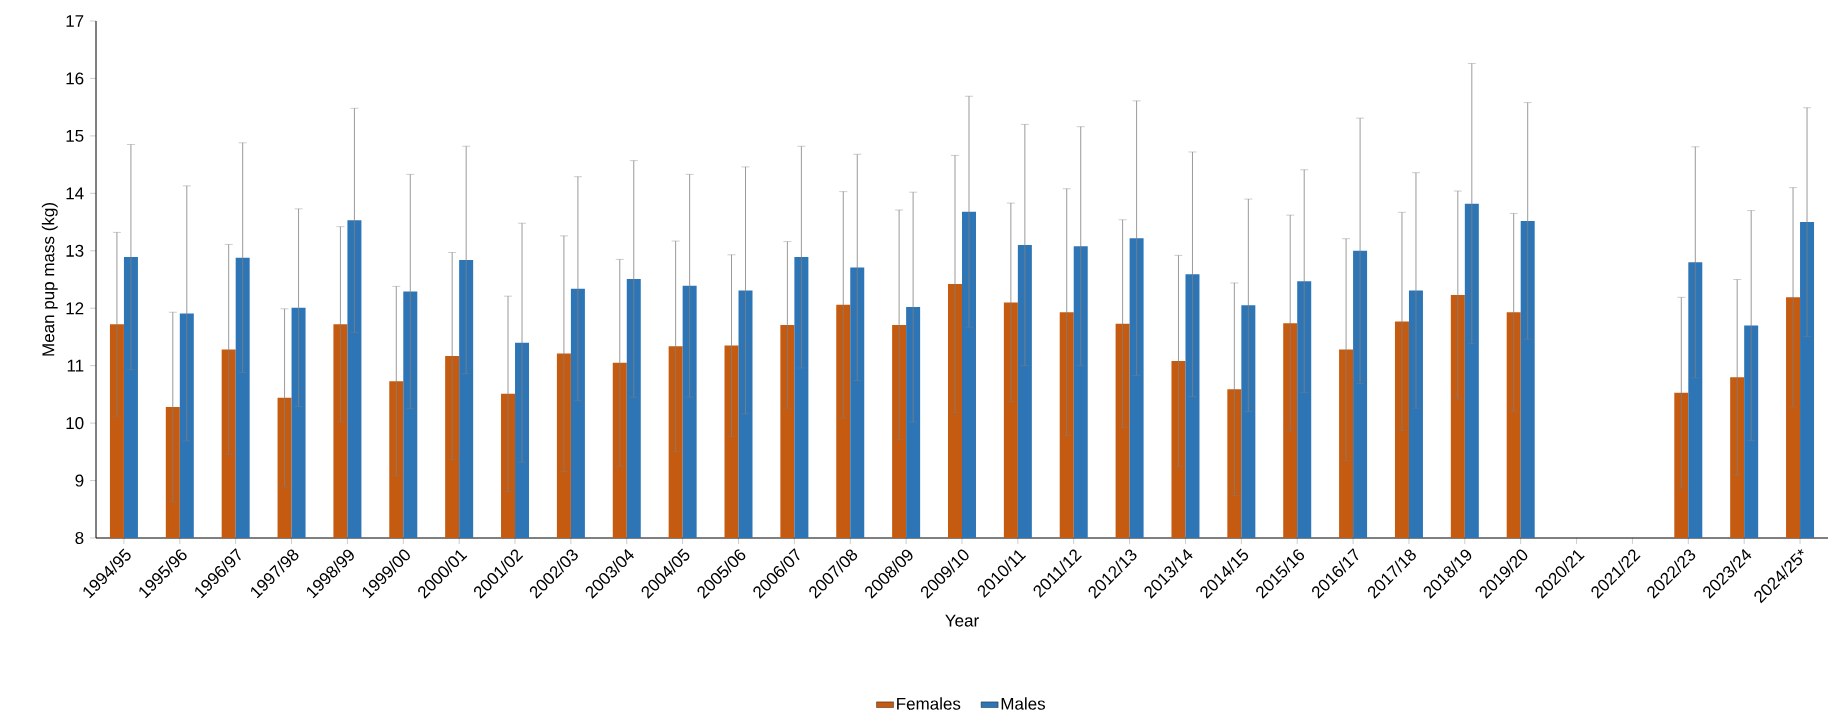 The image size is (1836, 728). What do you see at coordinates (929, 703) in the screenshot?
I see `legend-label: Females` at bounding box center [929, 703].